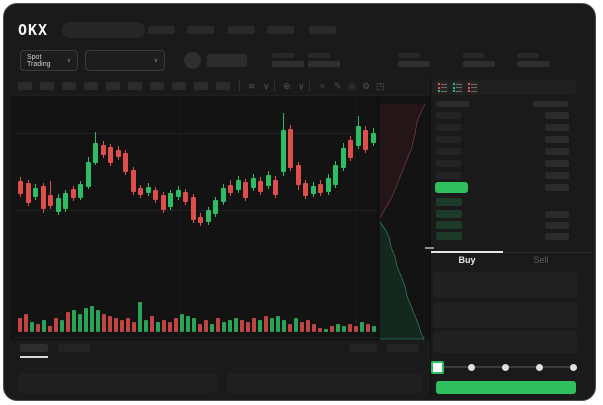 The height and width of the screenshot is (405, 603). Describe the element at coordinates (557, 236) in the screenshot. I see `bid-amount-bar` at that location.